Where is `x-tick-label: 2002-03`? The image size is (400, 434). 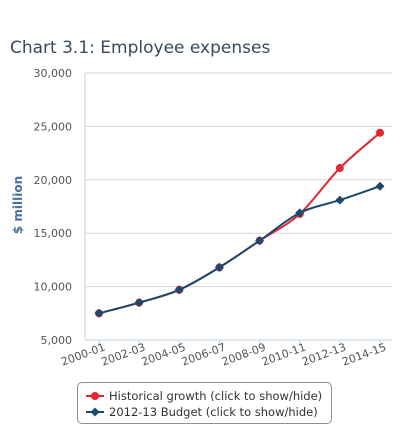
x-tick-label: 2002-03 is located at coordinates (124, 355).